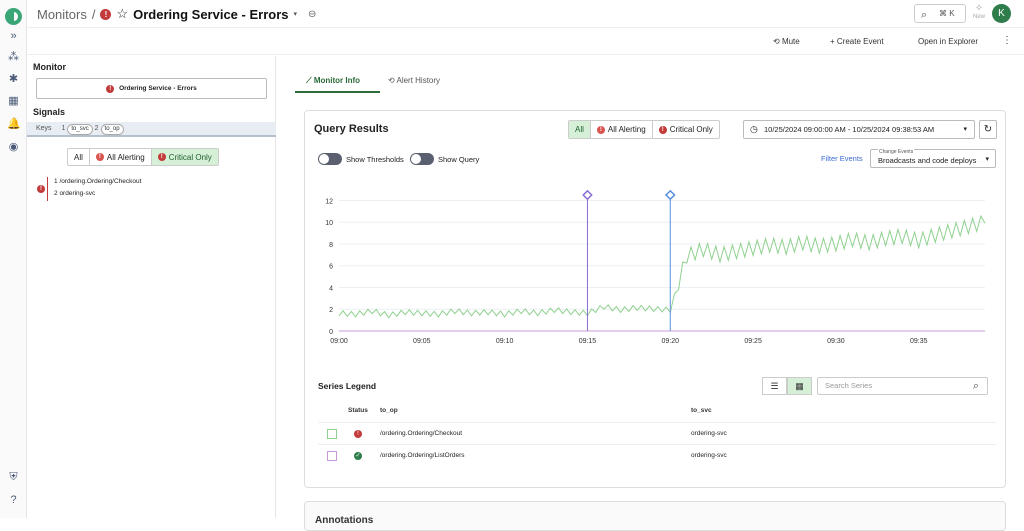 The height and width of the screenshot is (531, 1024). What do you see at coordinates (790, 41) in the screenshot?
I see `mute-label: Mute` at bounding box center [790, 41].